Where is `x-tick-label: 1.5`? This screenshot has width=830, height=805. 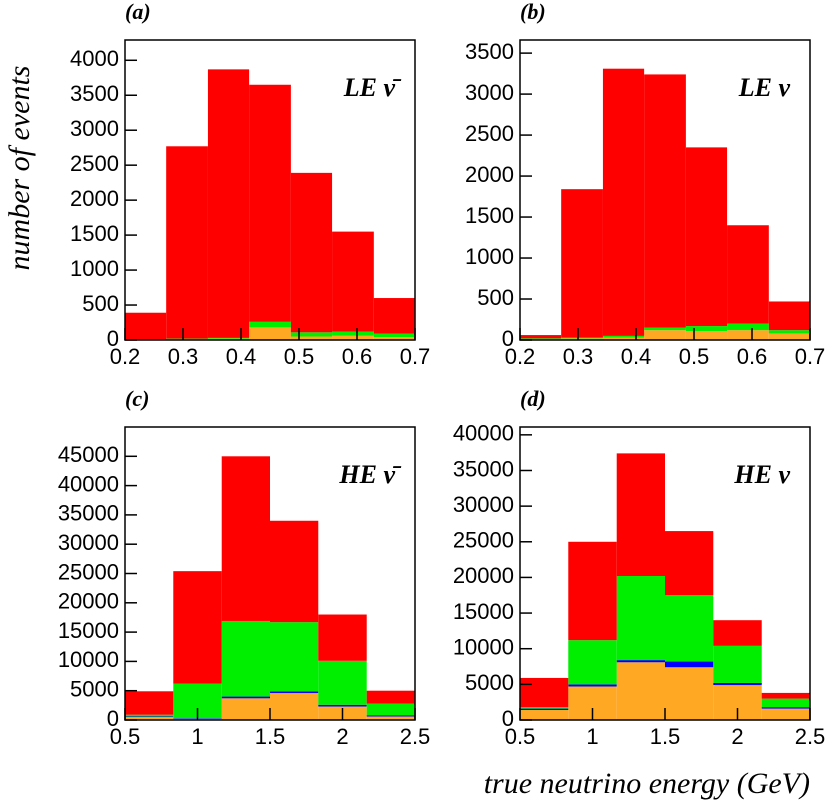
x-tick-label: 1.5 is located at coordinates (665, 736).